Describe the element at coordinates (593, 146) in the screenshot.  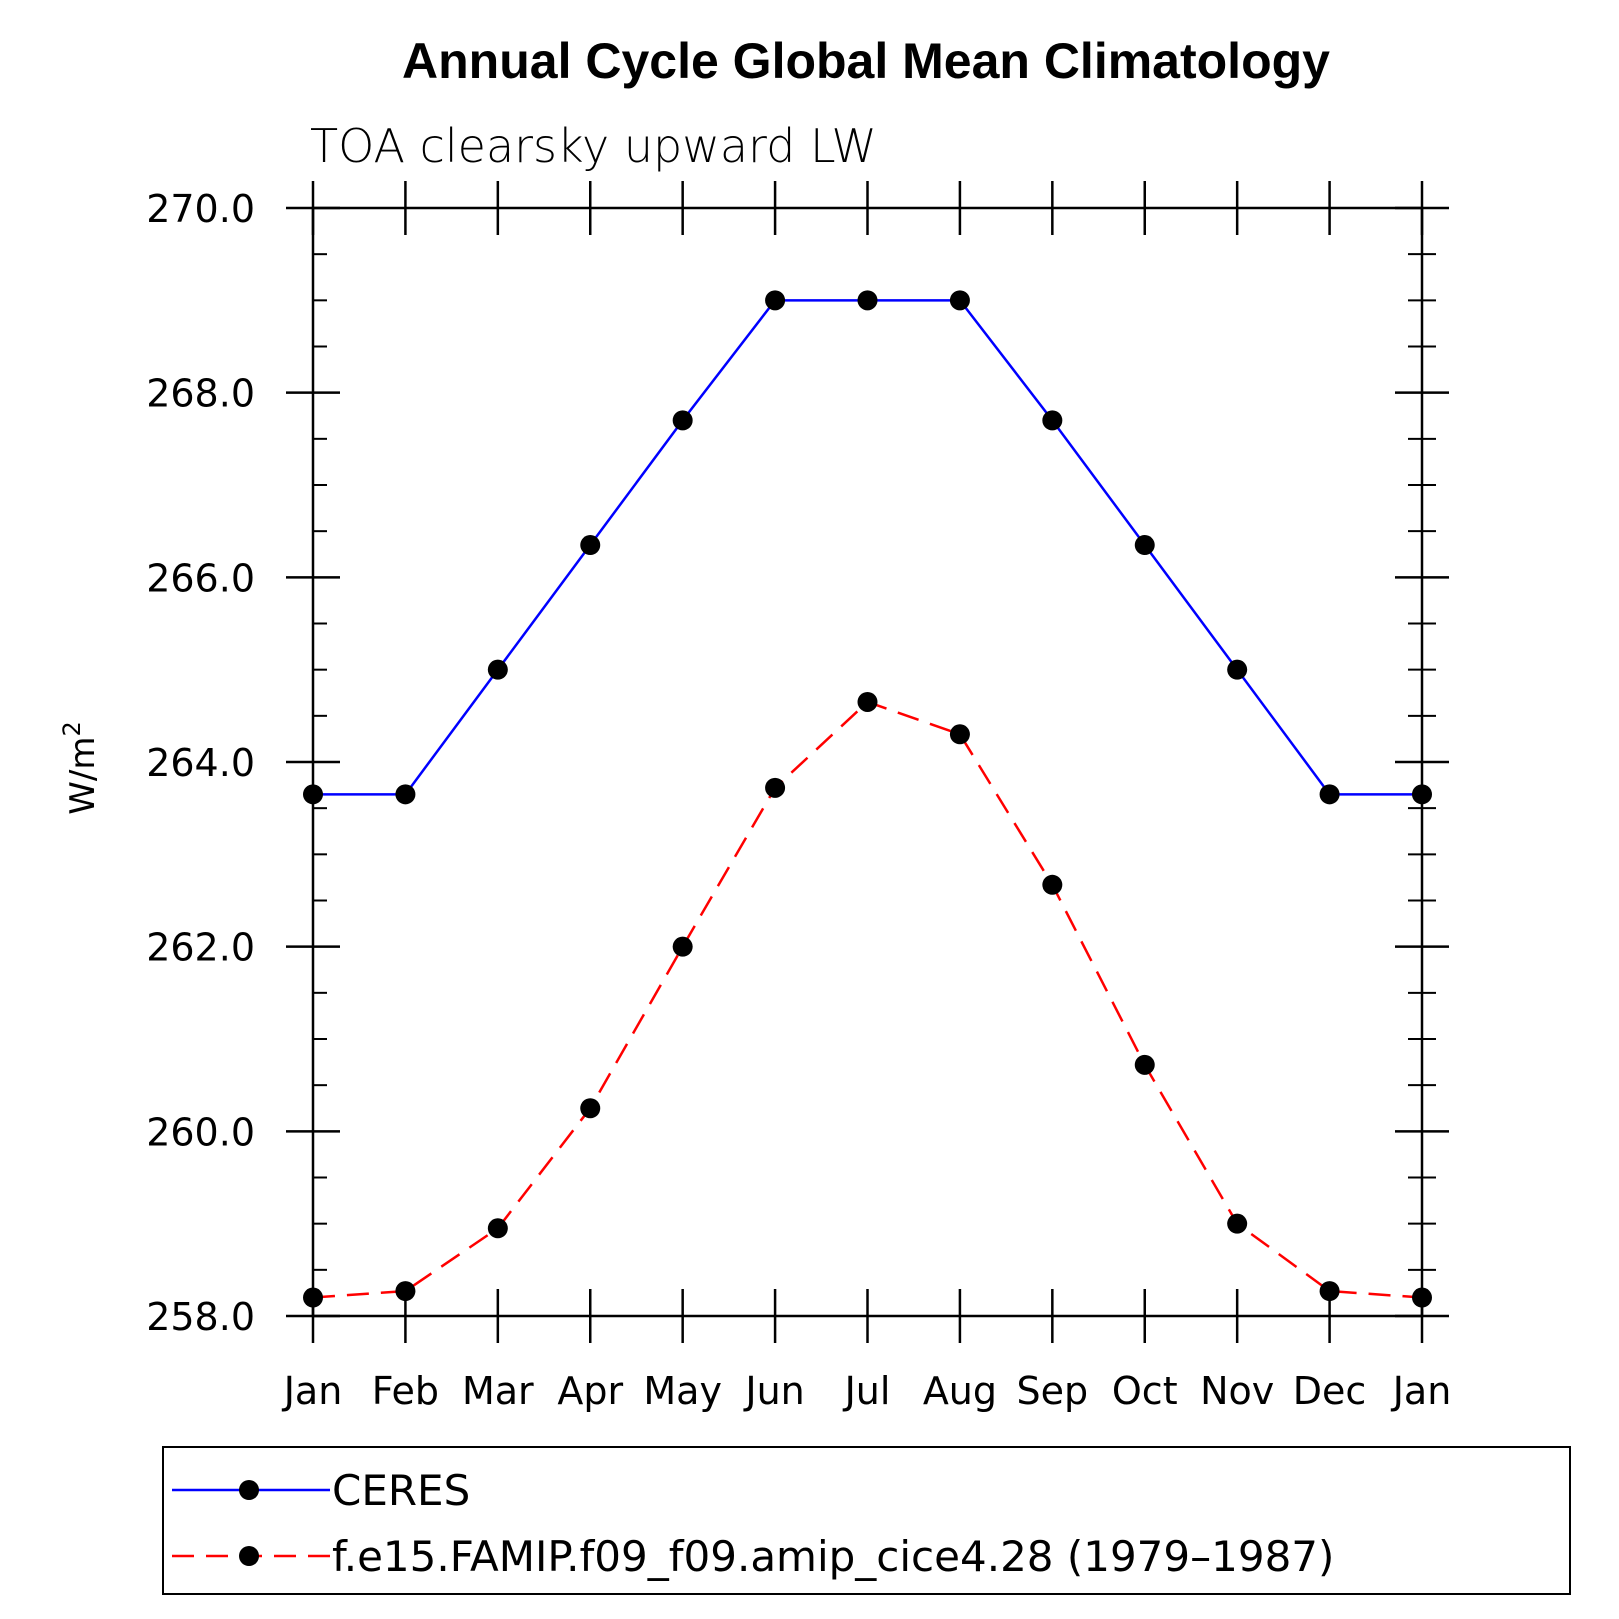
I see `chart-subtitle: TOA clearsky upward LW` at that location.